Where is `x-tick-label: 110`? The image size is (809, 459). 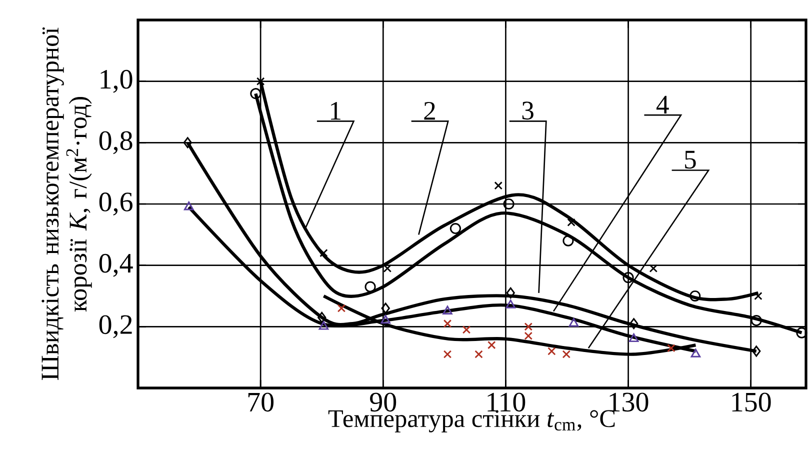 x-tick-label: 110 is located at coordinates (507, 402).